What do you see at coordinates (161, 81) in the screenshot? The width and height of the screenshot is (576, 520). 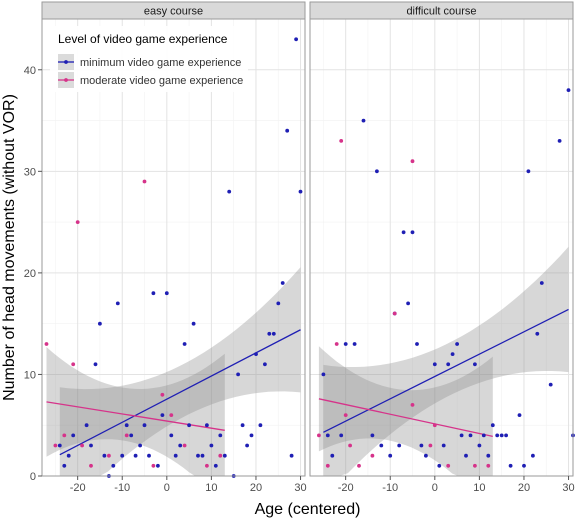 I see `legend-label: moderate video game experience` at bounding box center [161, 81].